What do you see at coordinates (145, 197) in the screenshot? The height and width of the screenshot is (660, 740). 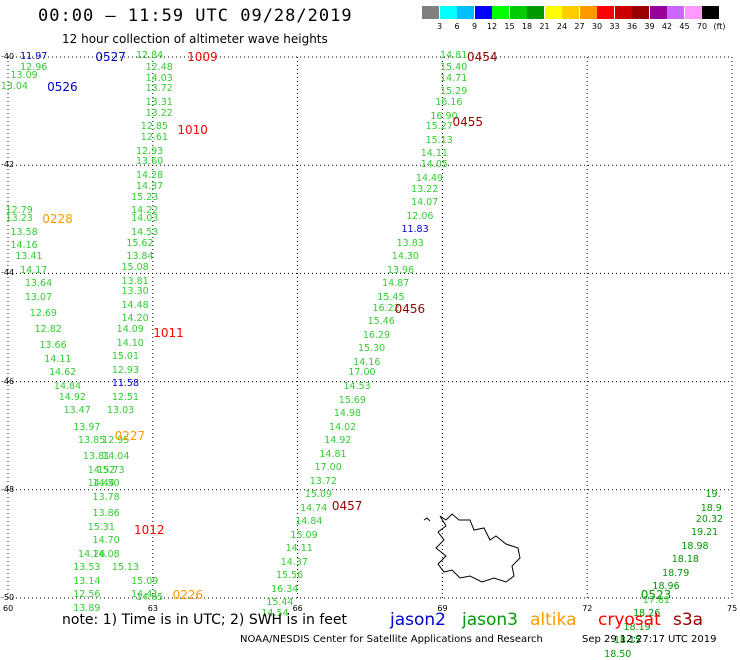 I see `wave-height-label: 15.23` at bounding box center [145, 197].